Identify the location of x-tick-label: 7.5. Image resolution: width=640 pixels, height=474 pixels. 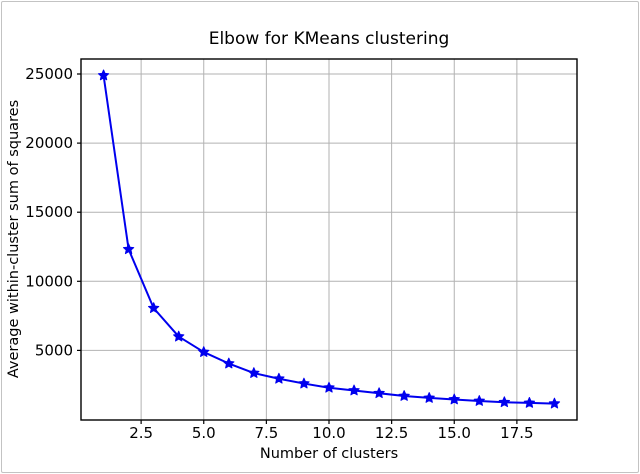
(266, 433).